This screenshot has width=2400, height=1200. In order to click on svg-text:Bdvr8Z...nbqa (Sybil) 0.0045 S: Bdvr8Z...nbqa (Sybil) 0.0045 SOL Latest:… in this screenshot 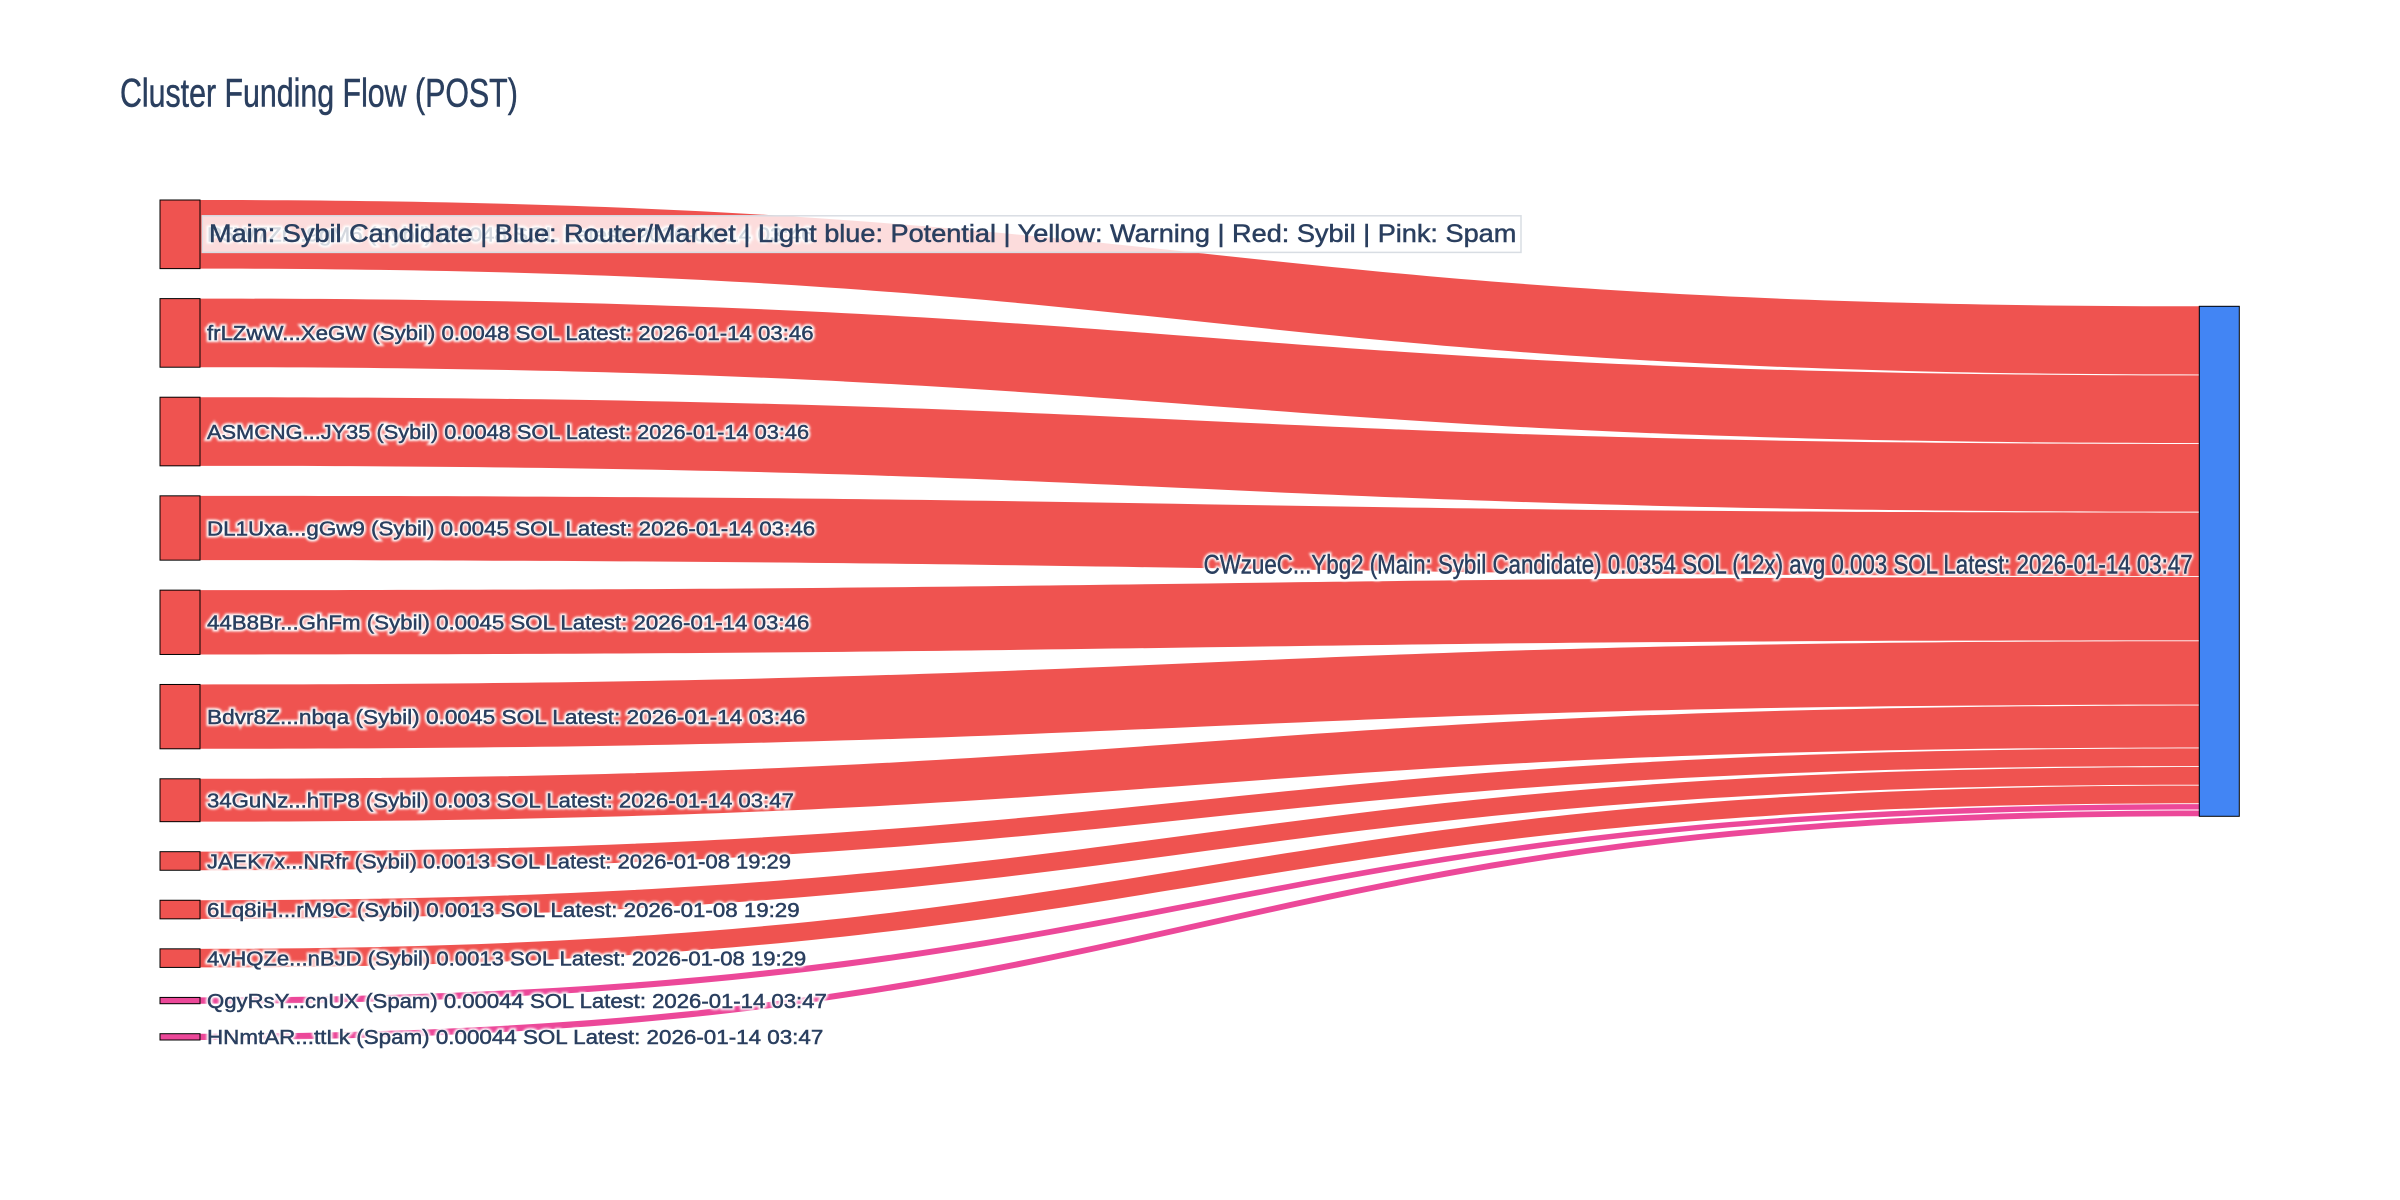, I will do `click(506, 718)`.